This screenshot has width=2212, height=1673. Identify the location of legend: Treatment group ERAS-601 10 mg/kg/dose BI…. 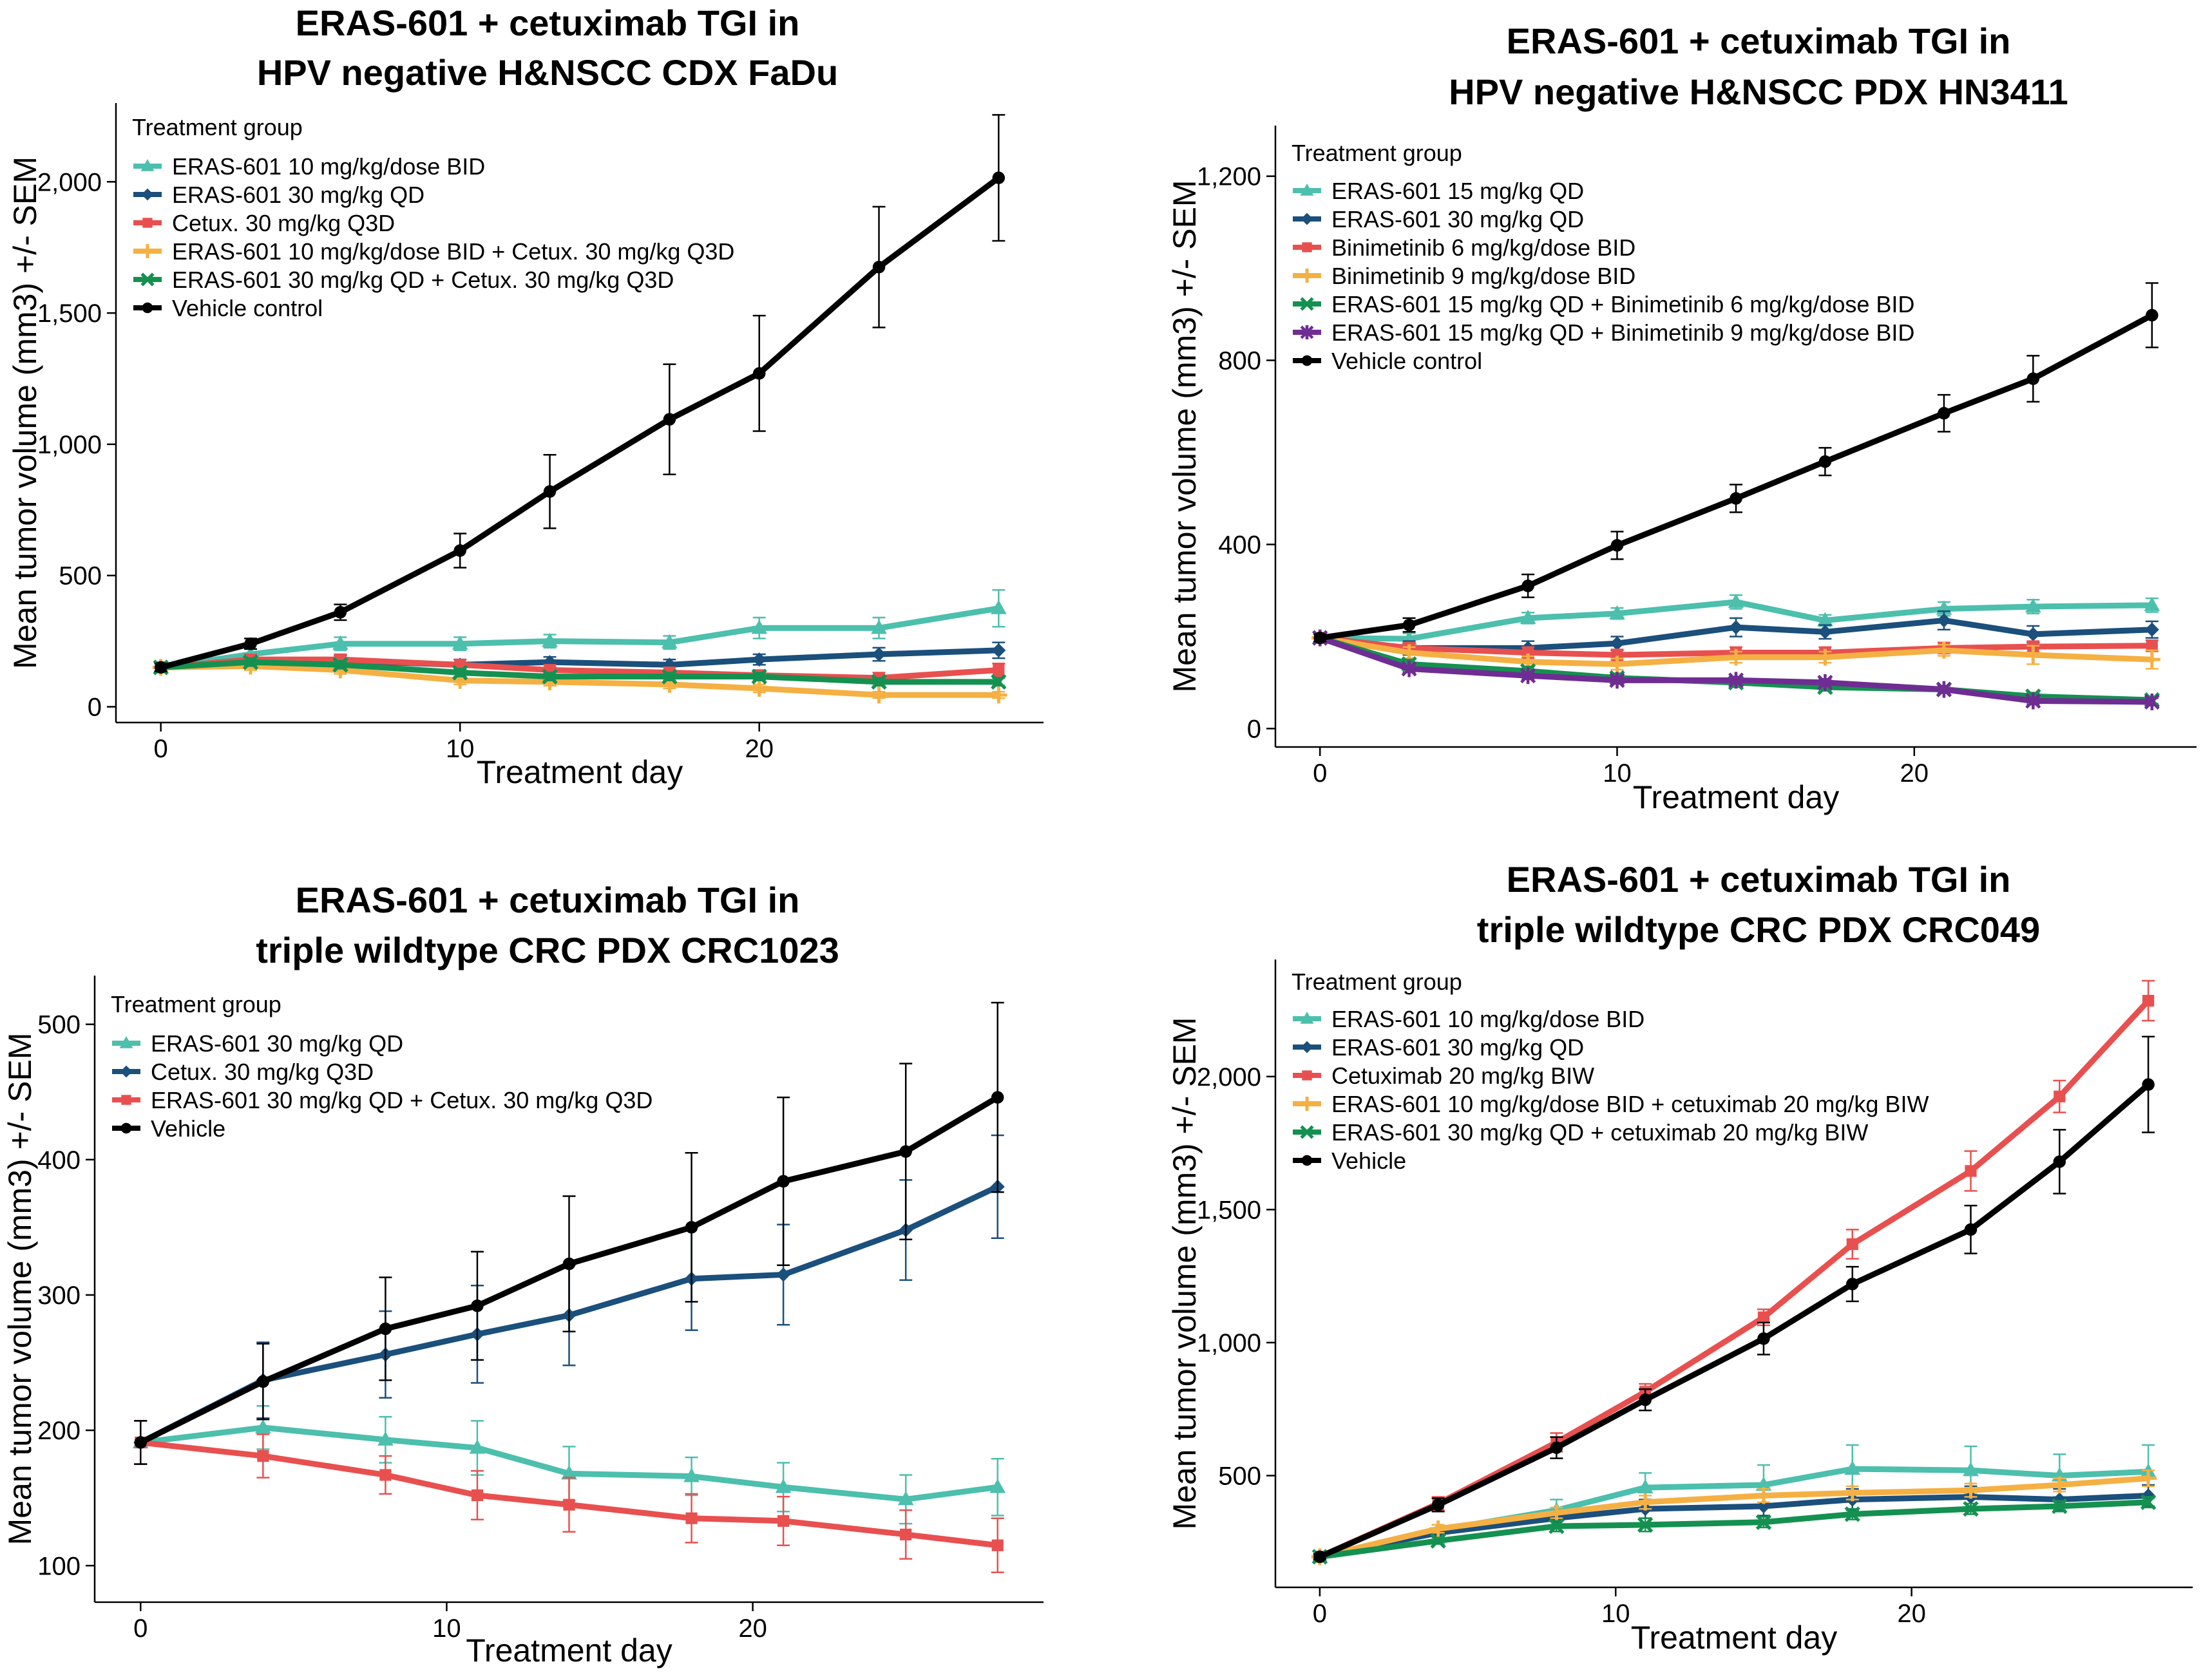
(433, 218).